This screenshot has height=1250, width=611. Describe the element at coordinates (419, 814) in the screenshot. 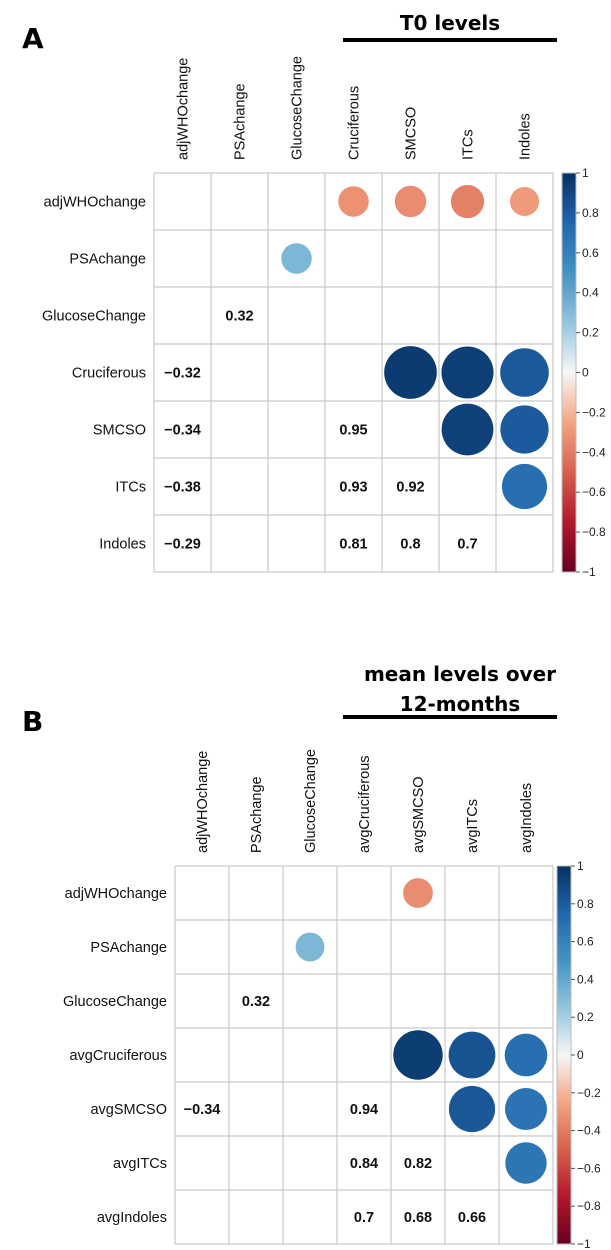

I see `column-label: avgSMCSO` at that location.